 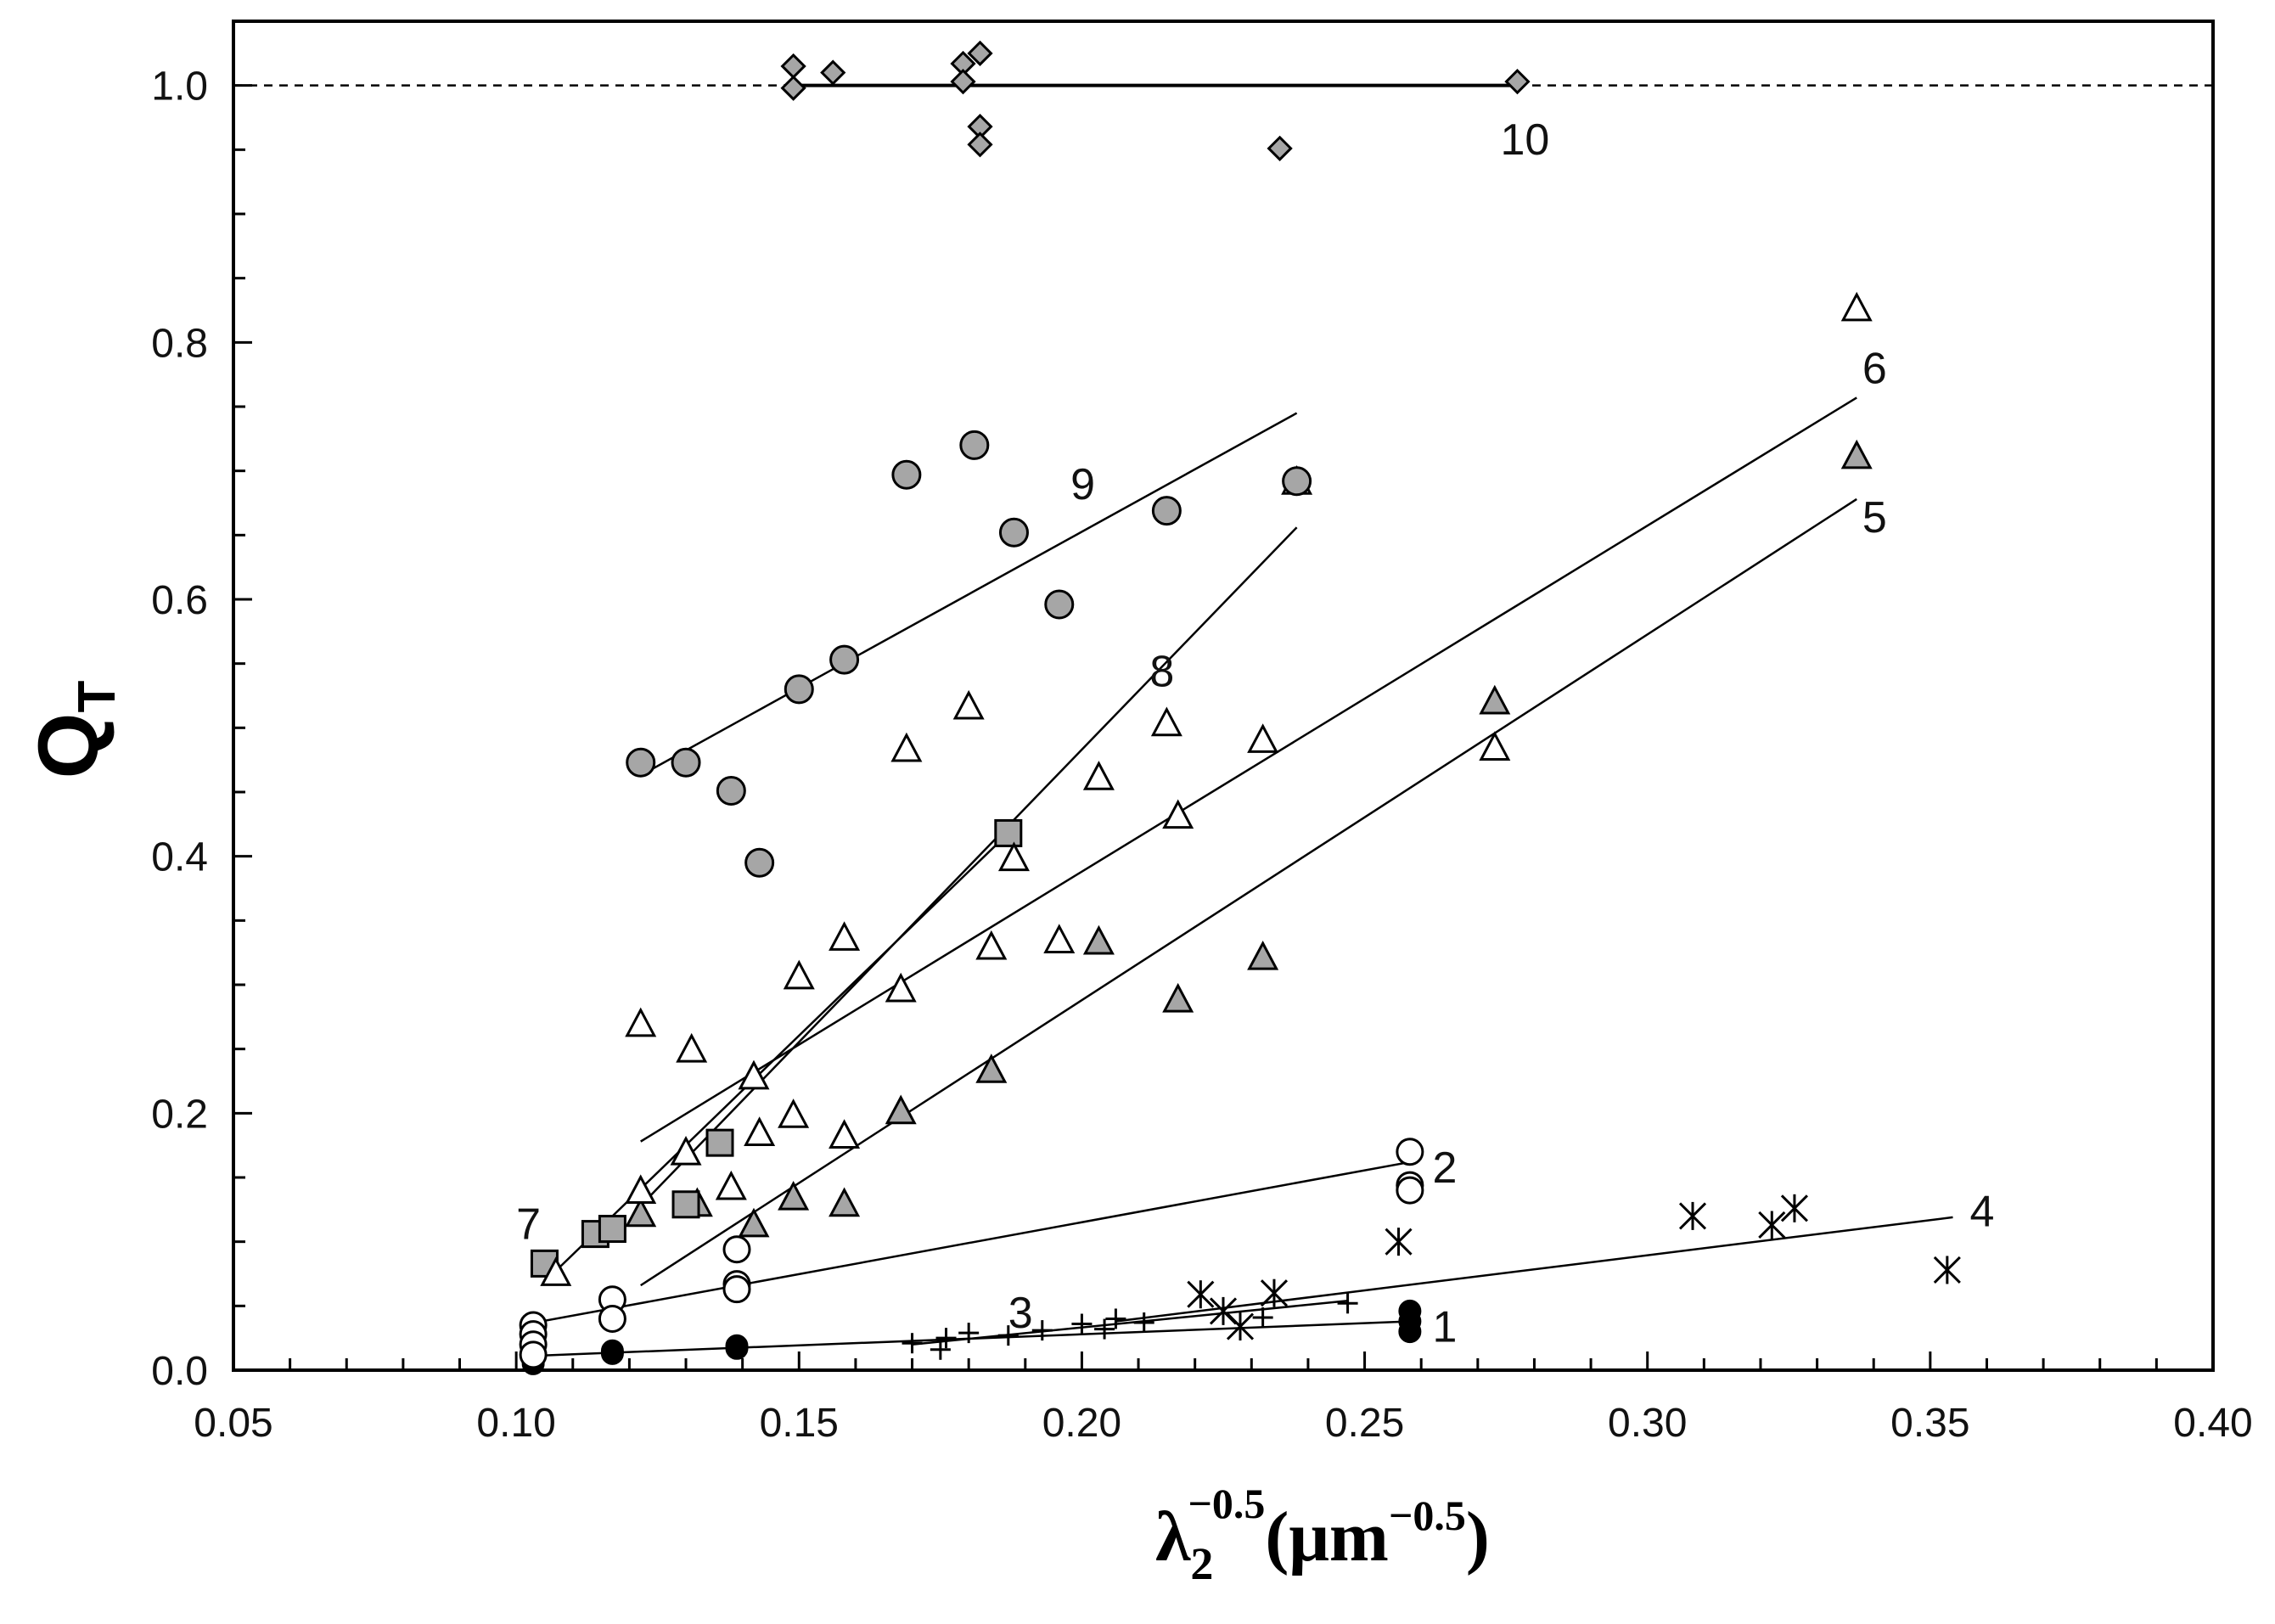 I want to click on y-tick-label: 0.6, so click(x=179, y=600).